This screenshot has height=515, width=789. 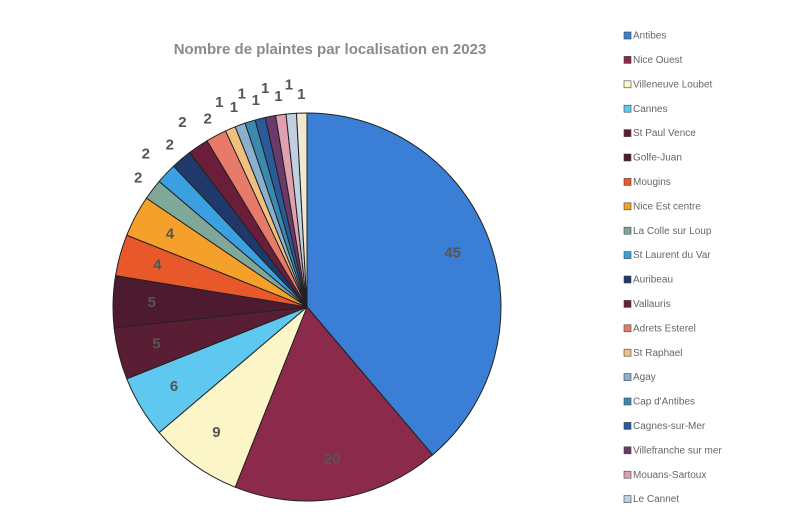 What do you see at coordinates (644, 377) in the screenshot?
I see `legend-label: Agay` at bounding box center [644, 377].